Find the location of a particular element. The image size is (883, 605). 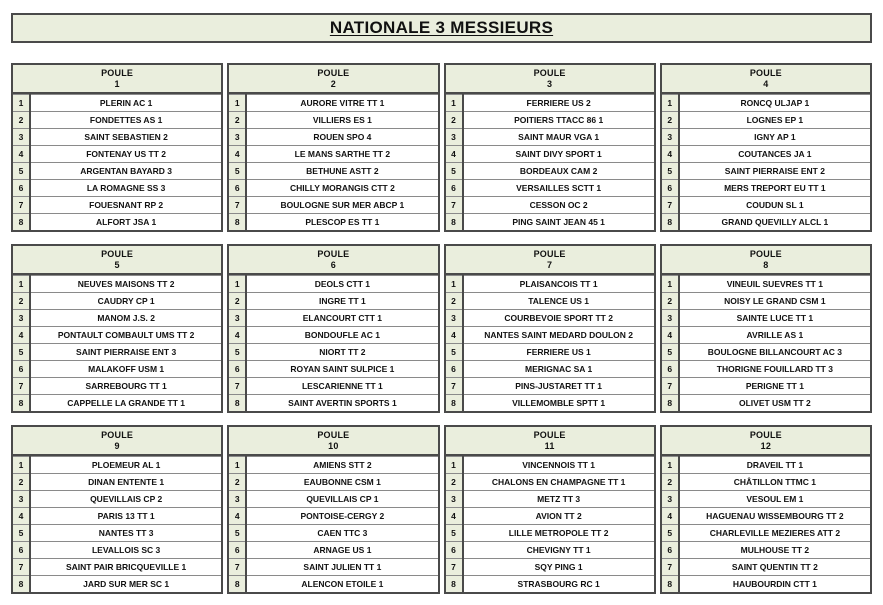

table-row: 3 COURBEVOIE SPORT TT 2 is located at coordinates (549, 318).